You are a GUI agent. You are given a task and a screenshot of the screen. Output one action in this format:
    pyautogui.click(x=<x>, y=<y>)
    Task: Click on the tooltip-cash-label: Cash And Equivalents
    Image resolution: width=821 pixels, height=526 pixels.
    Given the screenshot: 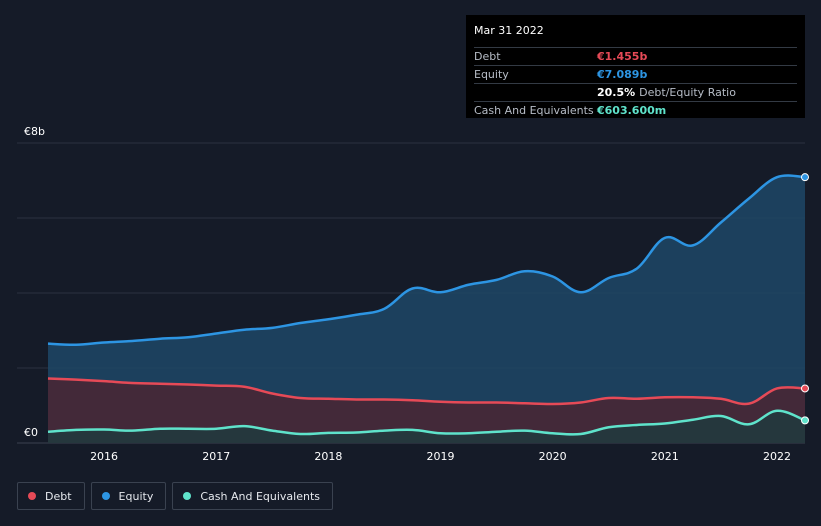 What is the action you would take?
    pyautogui.click(x=534, y=110)
    